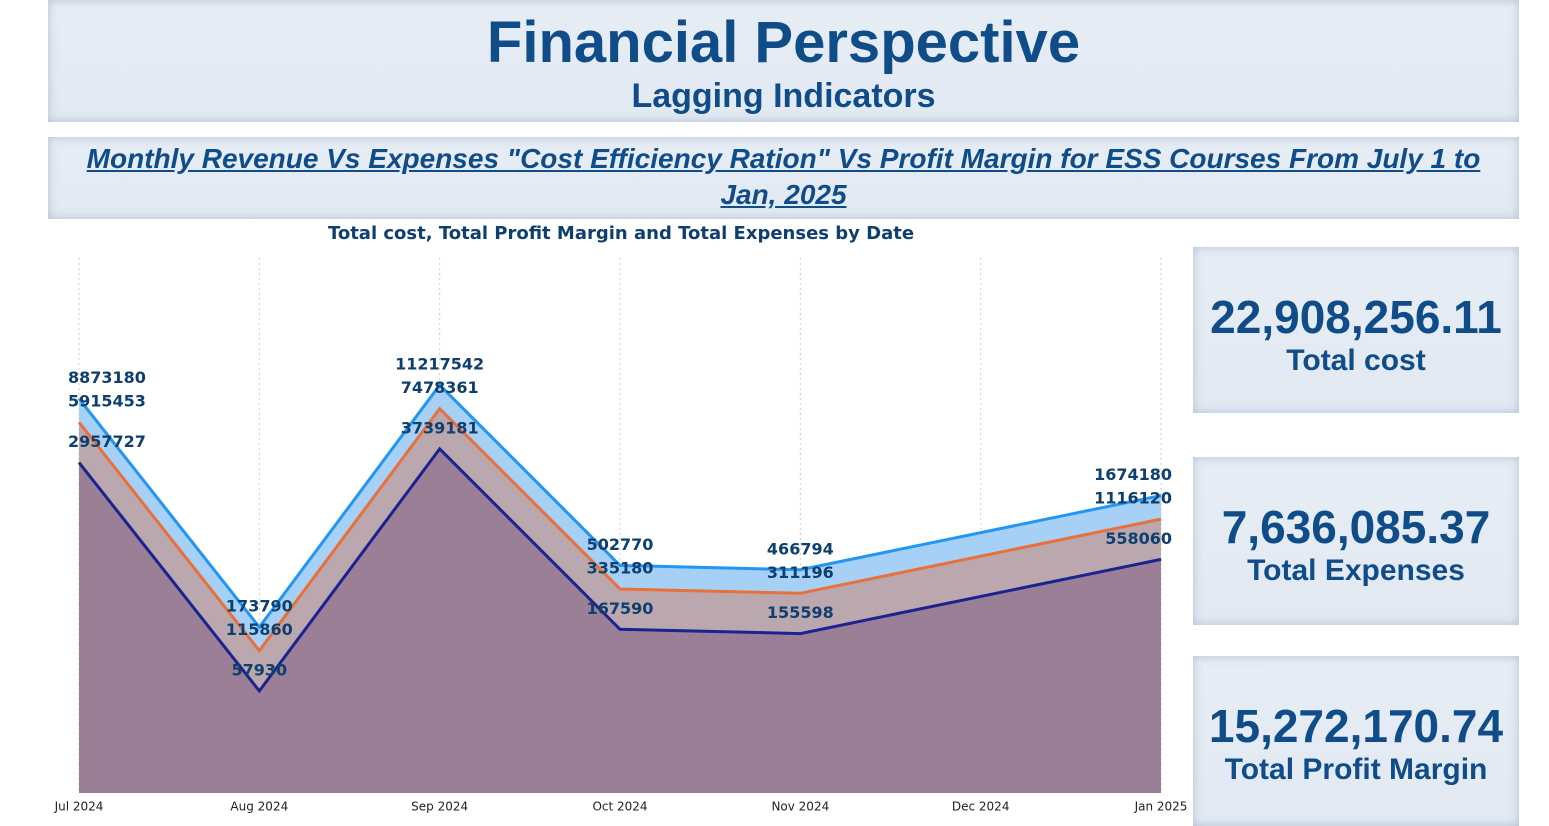 The height and width of the screenshot is (826, 1549). I want to click on x-tick-label: Dec 2024, so click(981, 807).